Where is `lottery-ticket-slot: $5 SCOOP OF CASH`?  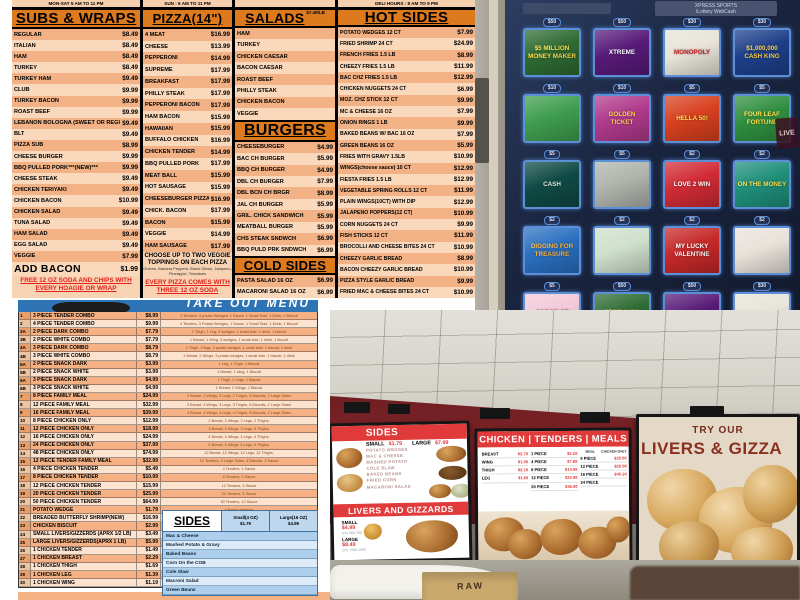
lottery-ticket-slot: $5 SCOOP OF CASH is located at coordinates (552, 296).